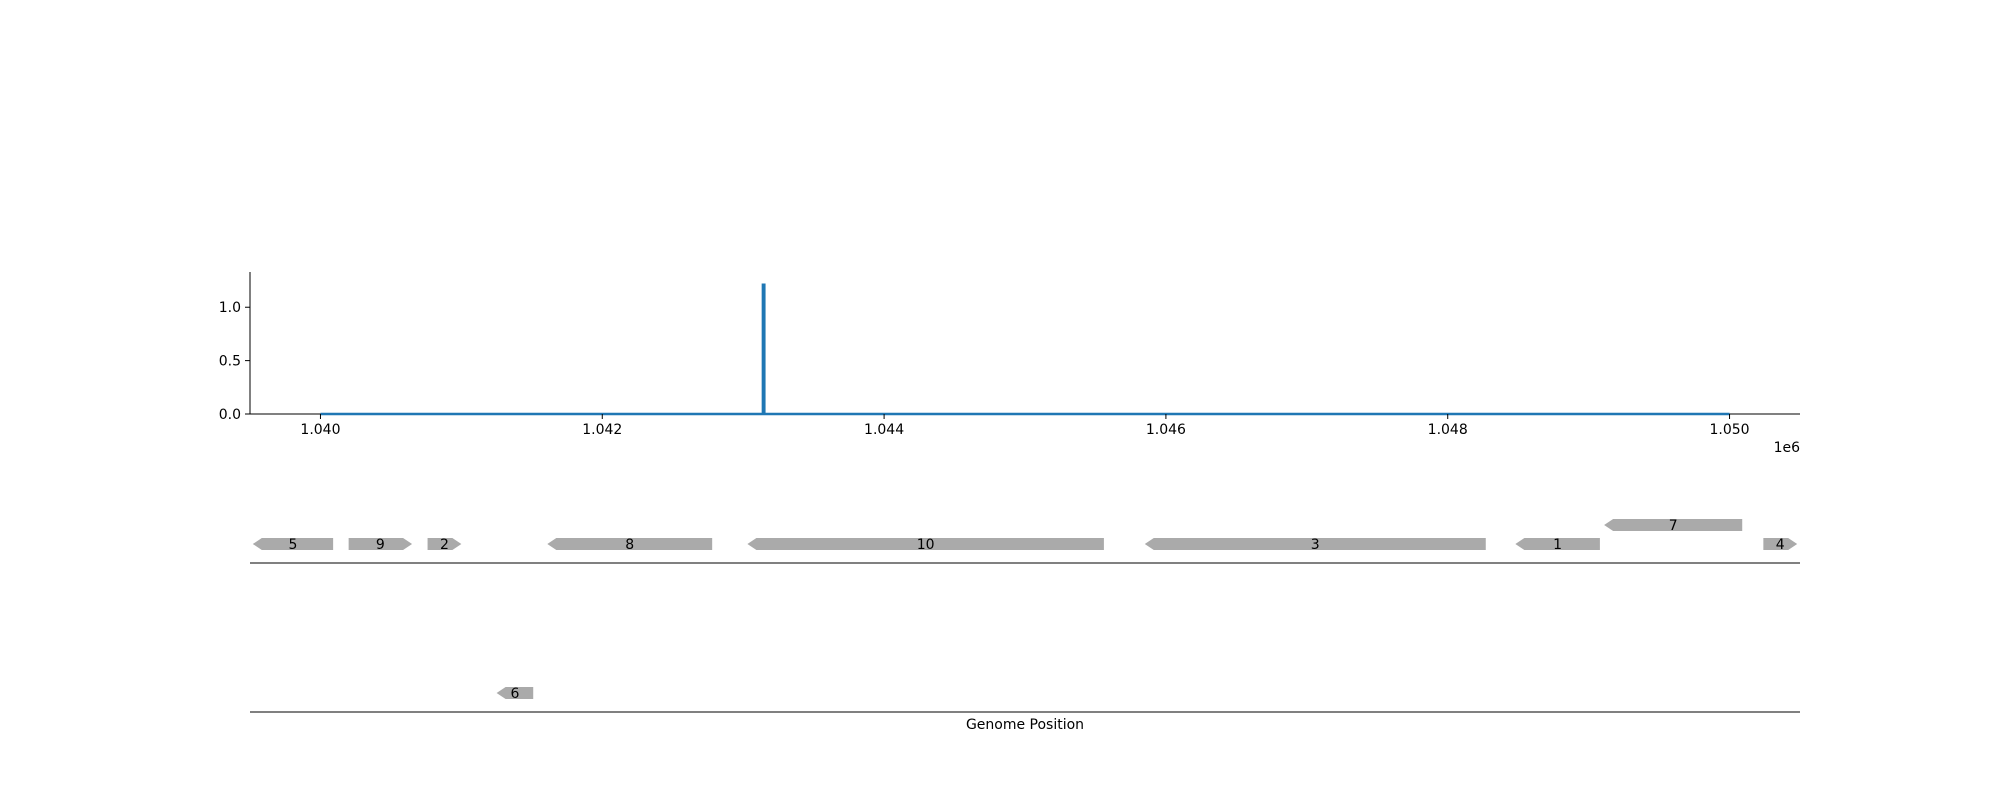  What do you see at coordinates (230, 362) in the screenshot?
I see `y-tick-label-1: 0.5` at bounding box center [230, 362].